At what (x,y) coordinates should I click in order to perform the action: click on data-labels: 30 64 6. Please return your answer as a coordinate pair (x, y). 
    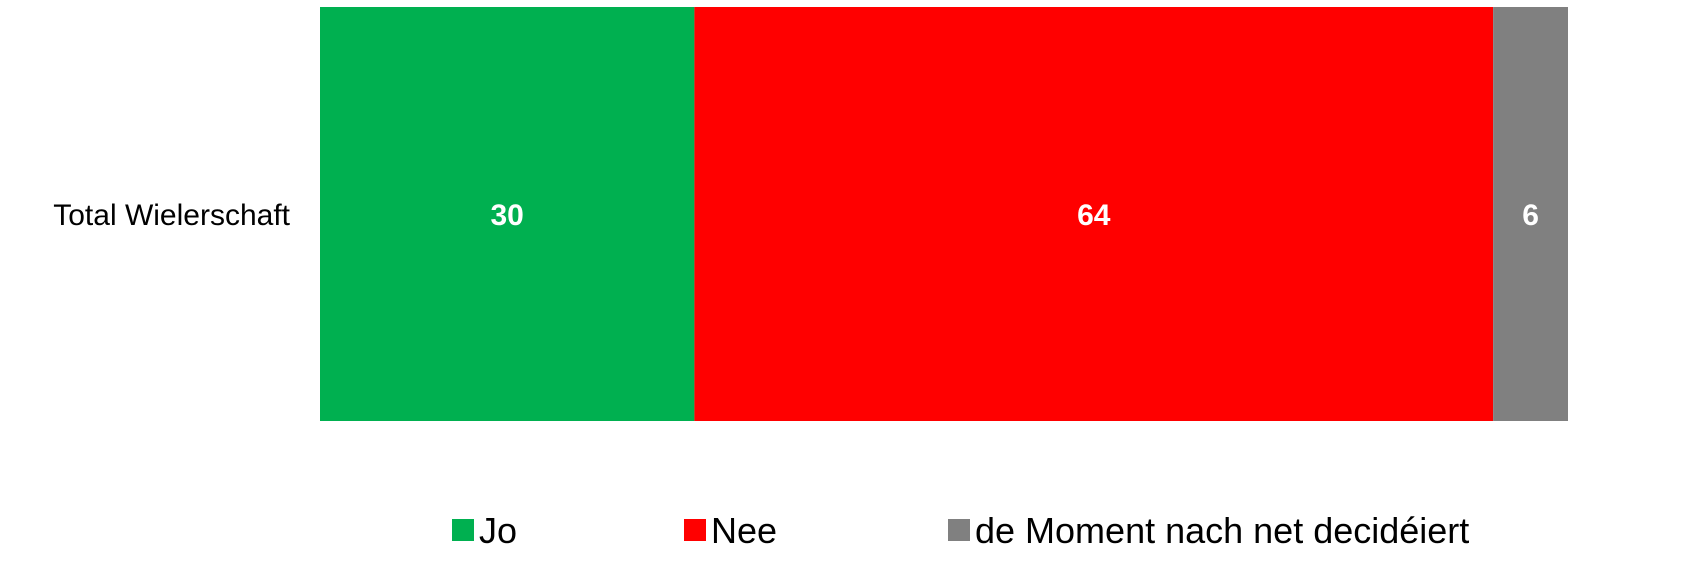
    Looking at the image, I should click on (1015, 215).